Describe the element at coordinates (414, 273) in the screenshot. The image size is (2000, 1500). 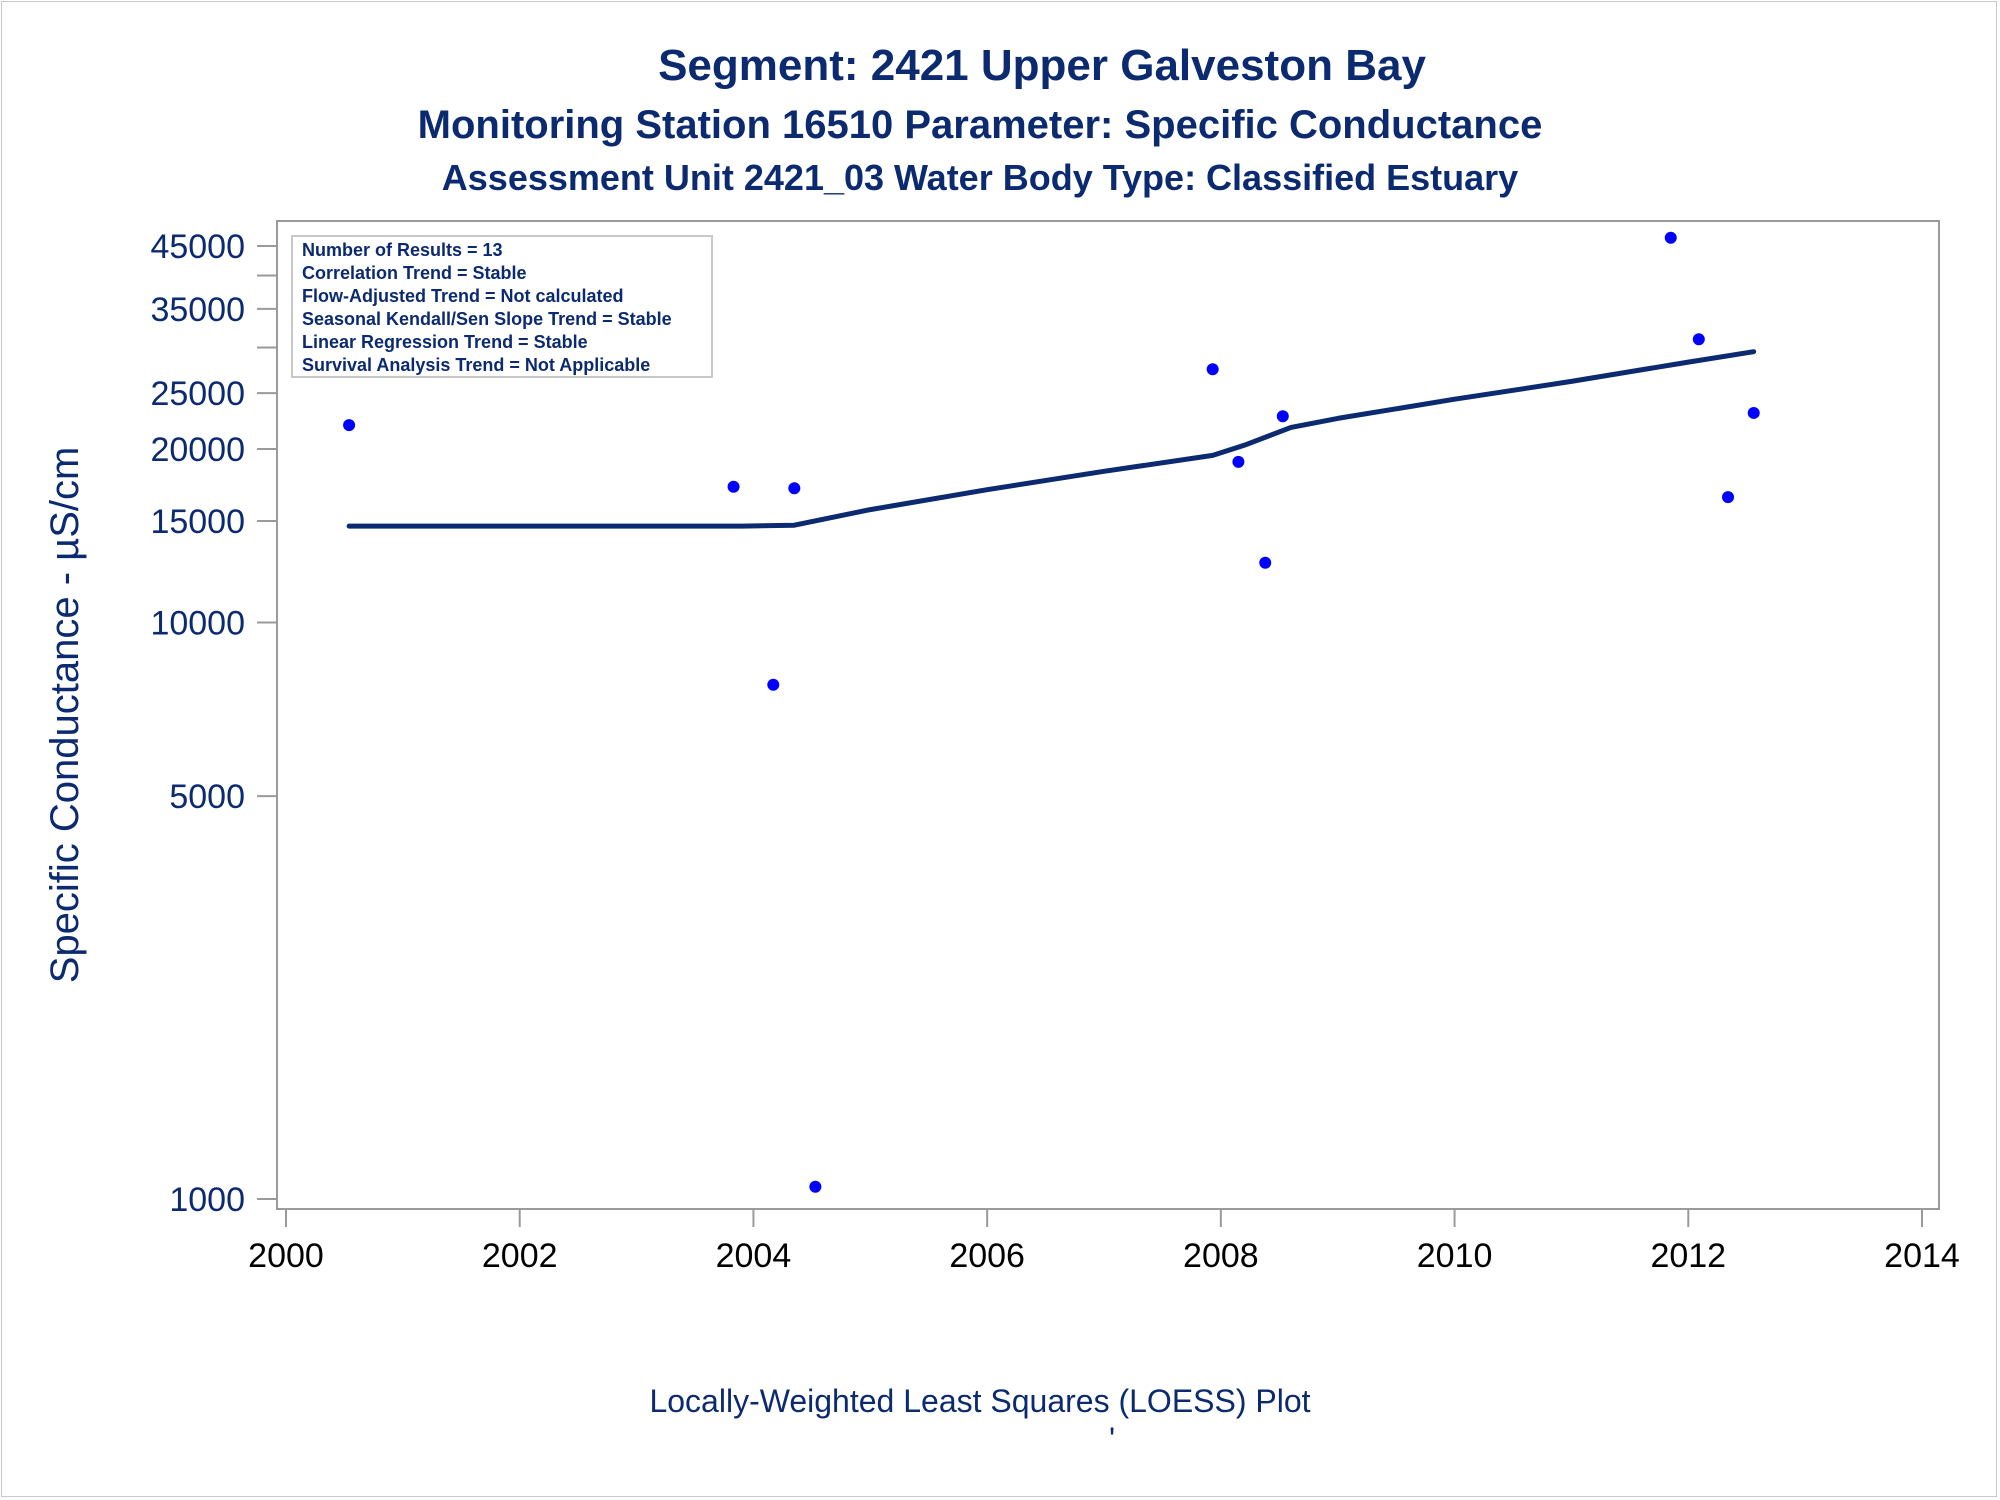
I see `legend-line-correlation: Correlation Trend = Stable` at that location.